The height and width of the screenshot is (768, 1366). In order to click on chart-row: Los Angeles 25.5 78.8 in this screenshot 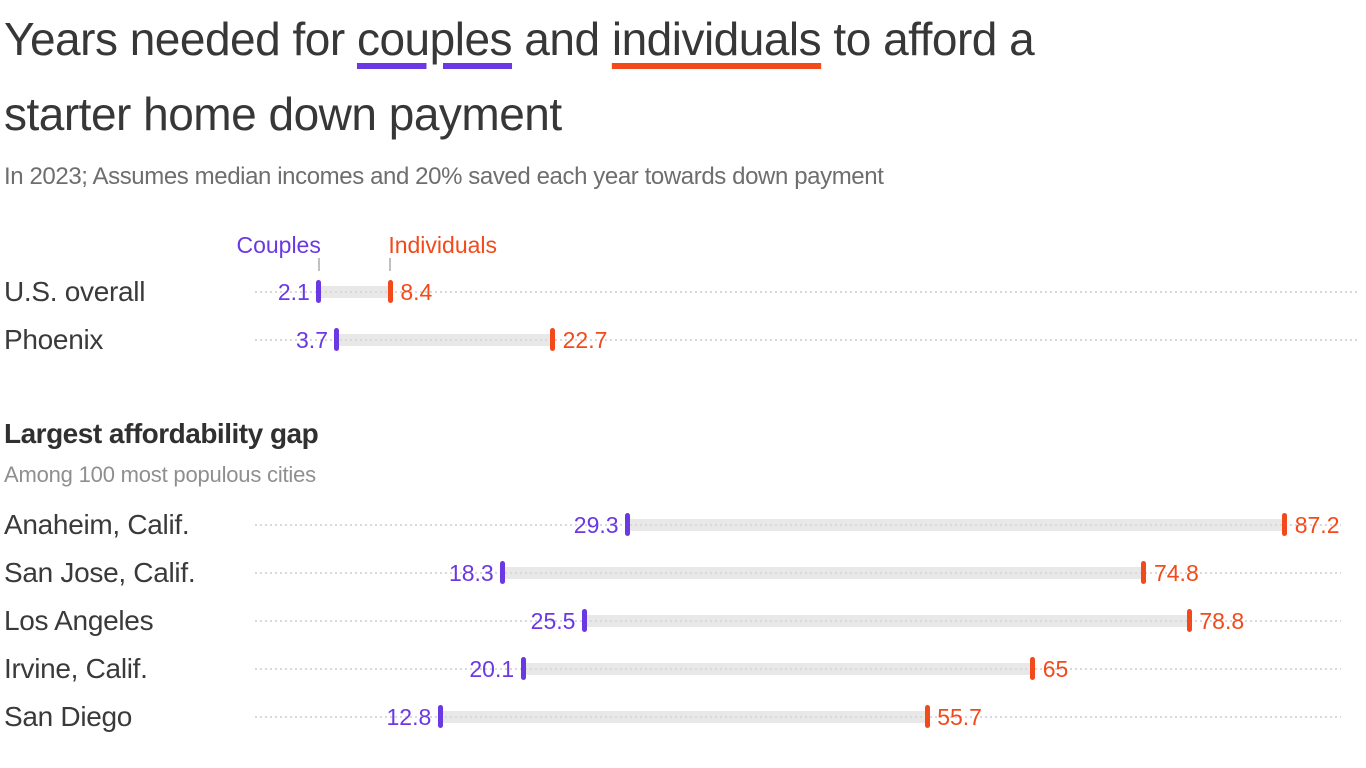, I will do `click(683, 621)`.